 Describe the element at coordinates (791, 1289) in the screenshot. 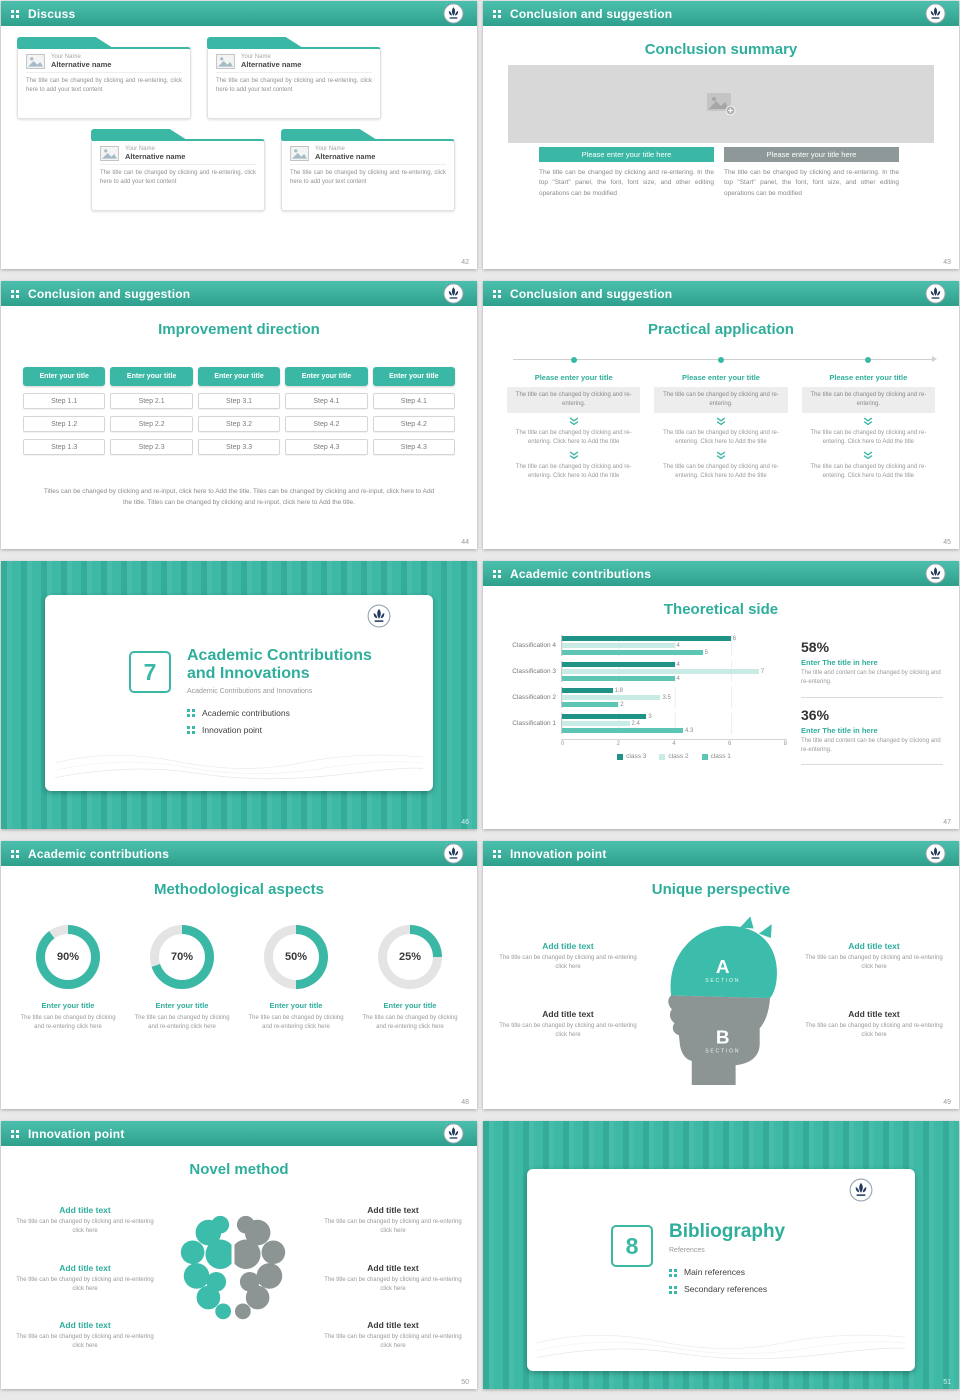

I see `section-bullet-item: Secondary references` at that location.